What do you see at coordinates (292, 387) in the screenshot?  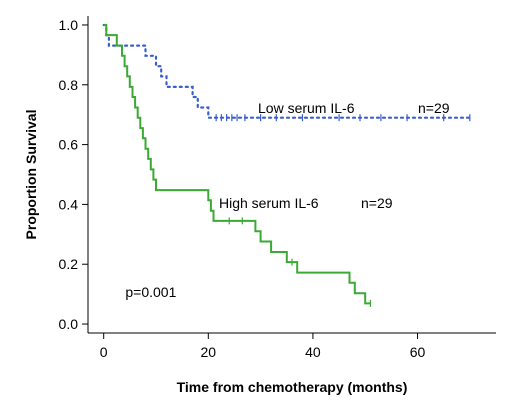 I see `x-axis-title: Time from chemotherapy (months)` at bounding box center [292, 387].